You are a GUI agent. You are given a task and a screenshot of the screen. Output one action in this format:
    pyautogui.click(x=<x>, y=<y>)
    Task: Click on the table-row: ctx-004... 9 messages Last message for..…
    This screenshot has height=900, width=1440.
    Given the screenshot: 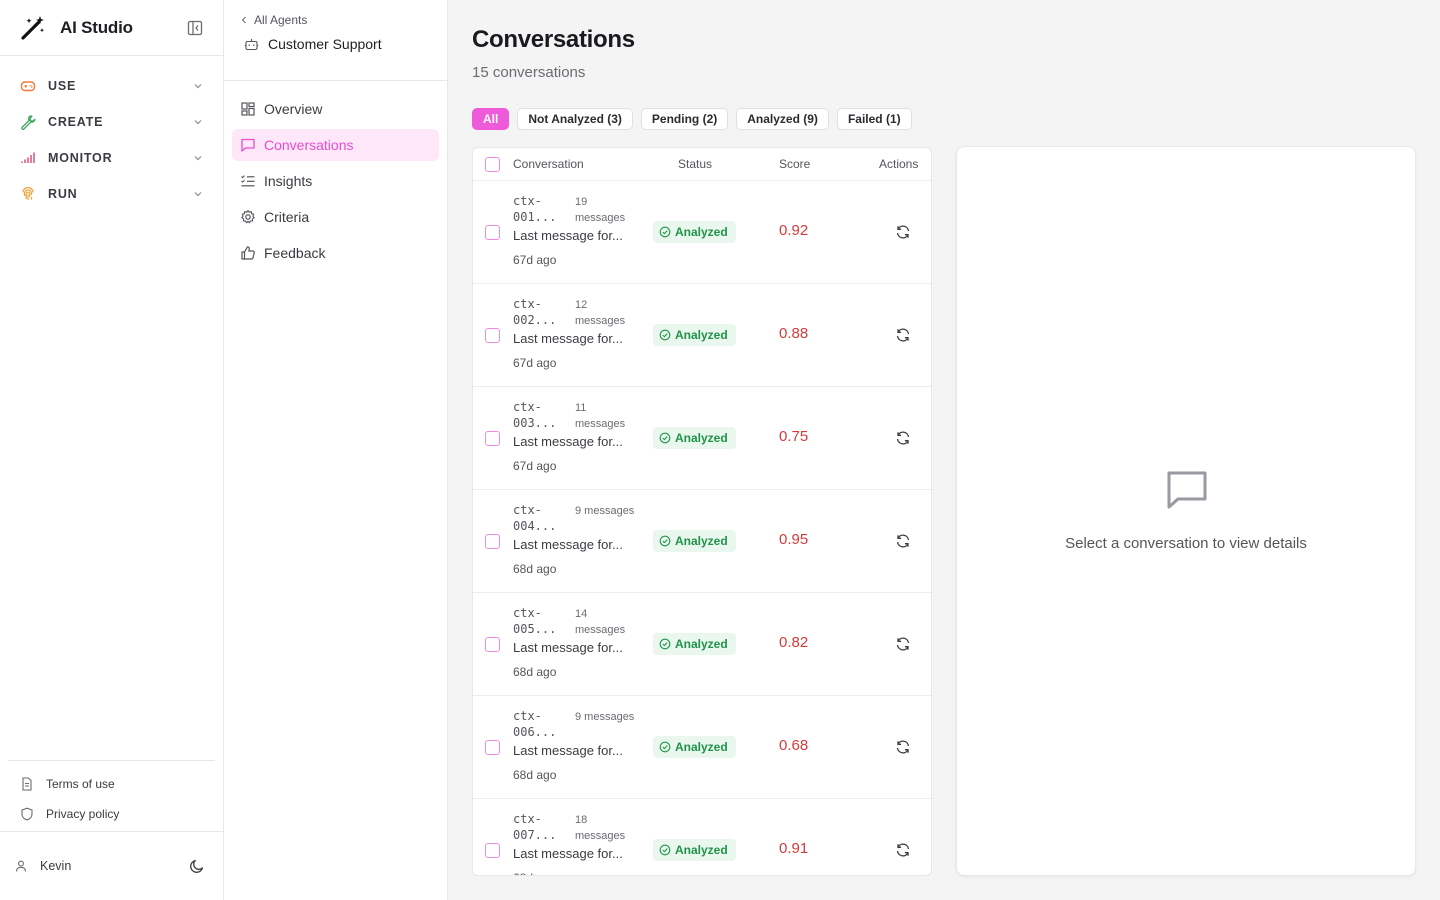 What is the action you would take?
    pyautogui.click(x=702, y=541)
    